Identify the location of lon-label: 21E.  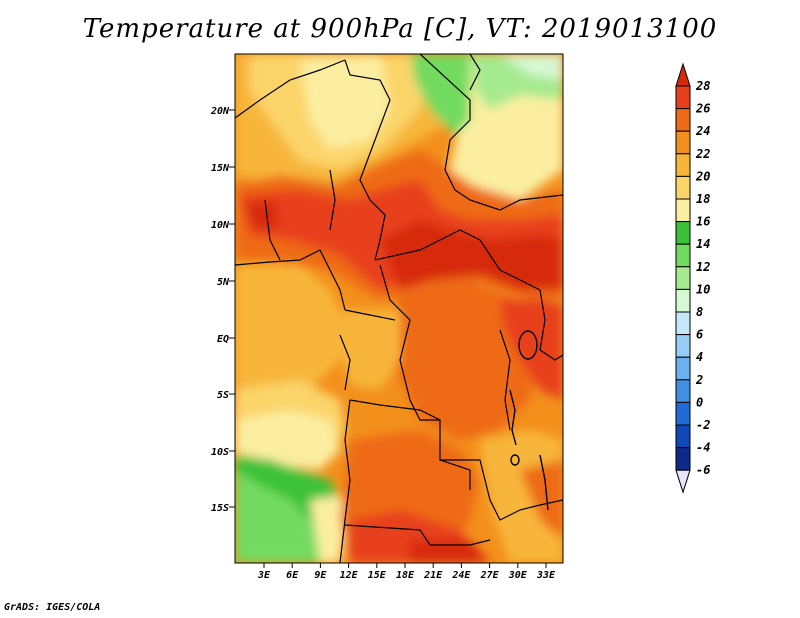
(433, 575).